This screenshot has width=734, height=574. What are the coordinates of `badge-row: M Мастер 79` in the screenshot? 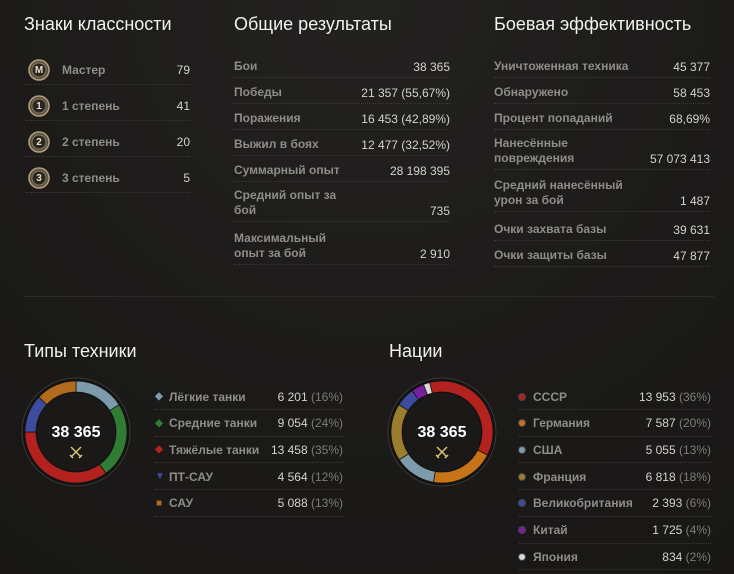 It's located at (108, 70).